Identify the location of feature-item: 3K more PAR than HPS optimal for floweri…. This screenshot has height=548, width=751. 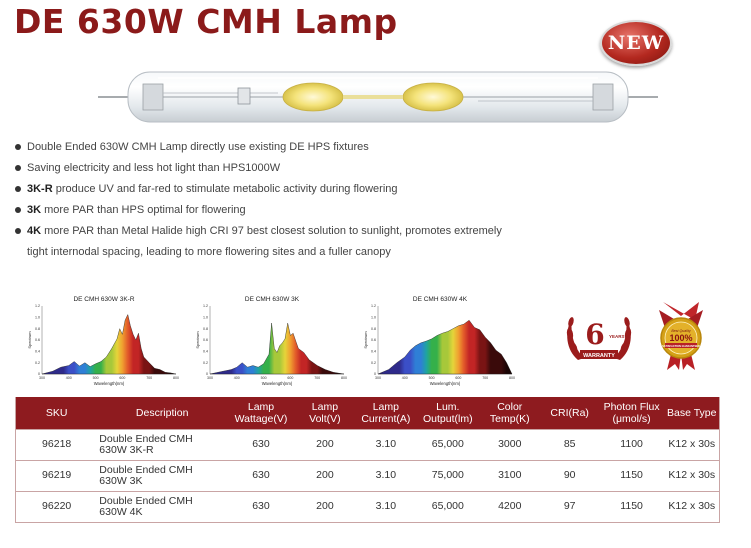
(284, 211).